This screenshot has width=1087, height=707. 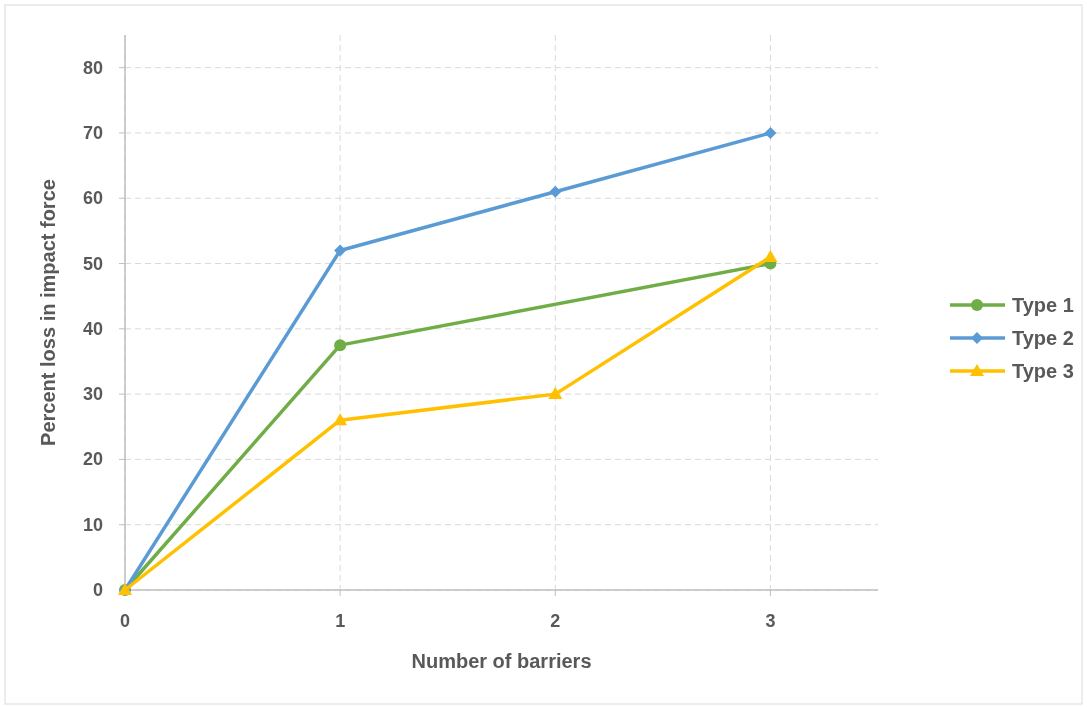 I want to click on y-tick-label: 0, so click(x=97, y=590).